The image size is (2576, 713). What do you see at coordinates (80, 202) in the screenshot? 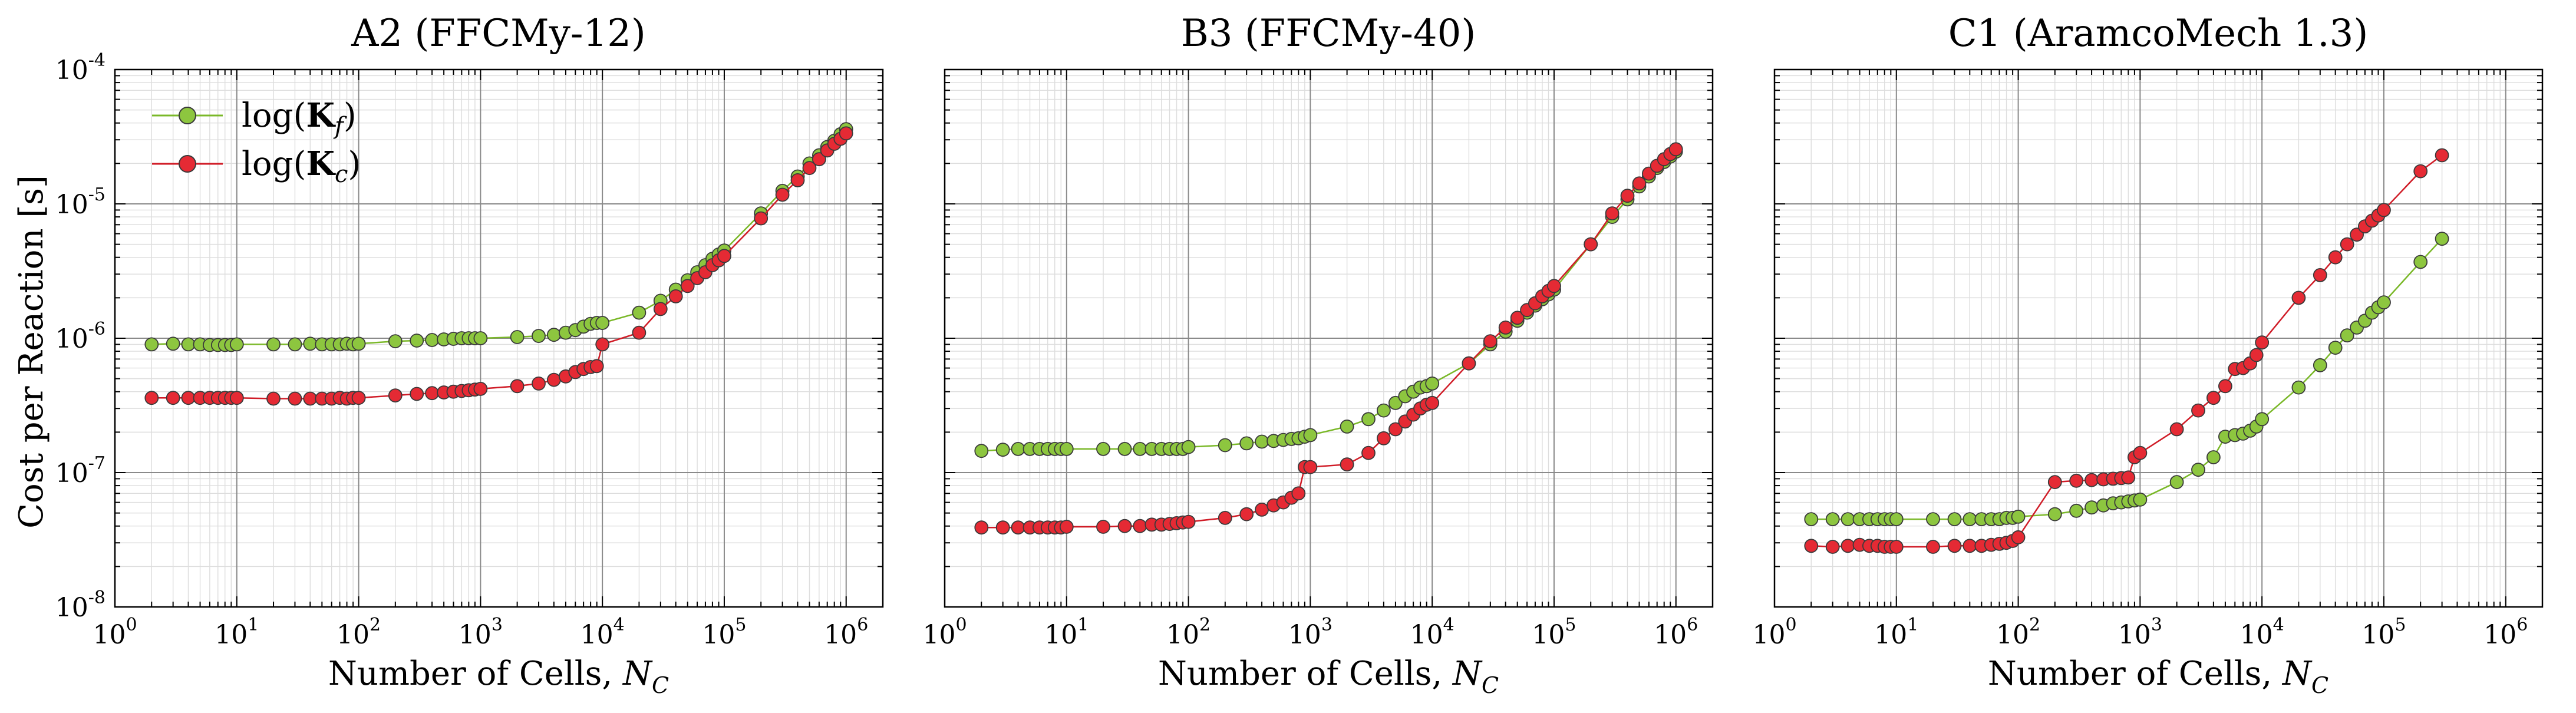
I see `y-tick-label: 10-5` at bounding box center [80, 202].